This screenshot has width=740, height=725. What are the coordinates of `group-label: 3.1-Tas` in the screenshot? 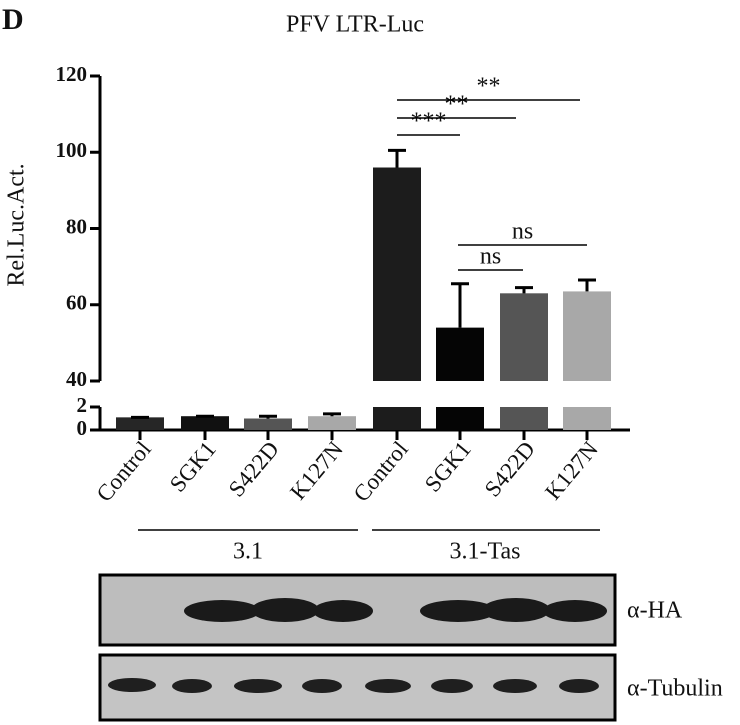 It's located at (485, 552).